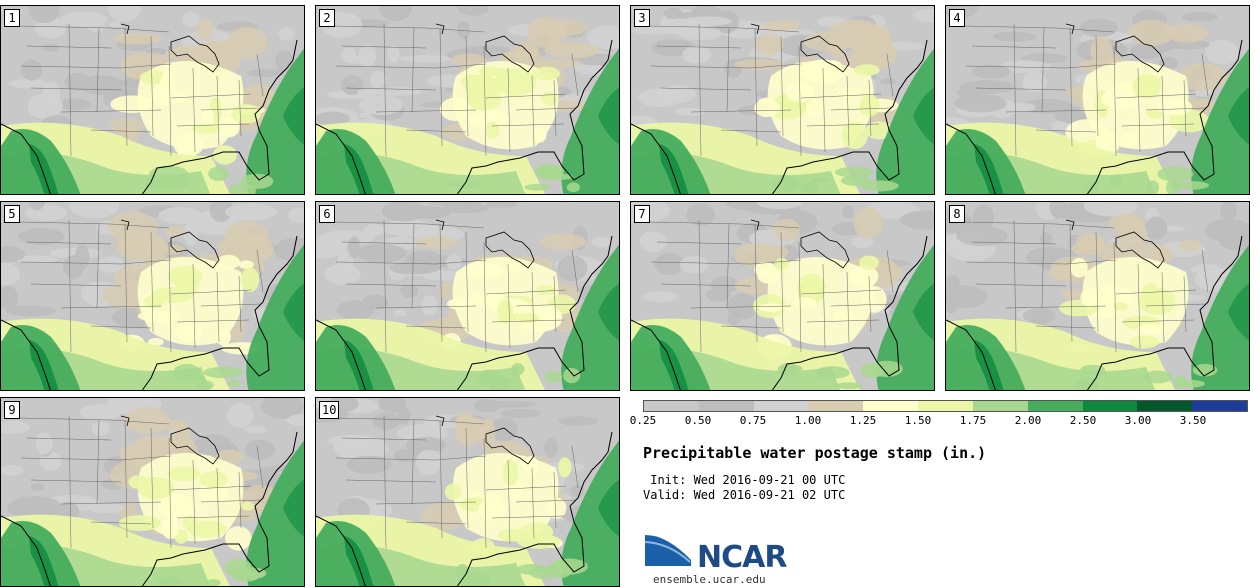 The width and height of the screenshot is (1260, 588). What do you see at coordinates (1028, 420) in the screenshot?
I see `legend-label: 2.00` at bounding box center [1028, 420].